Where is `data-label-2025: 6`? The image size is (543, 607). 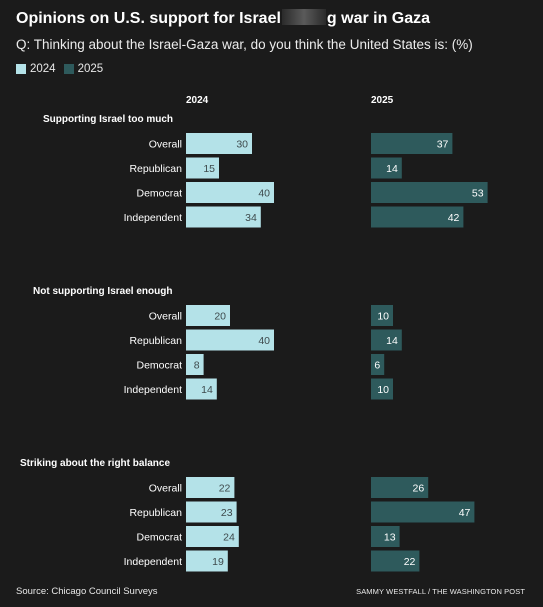 data-label-2025: 6 is located at coordinates (377, 366).